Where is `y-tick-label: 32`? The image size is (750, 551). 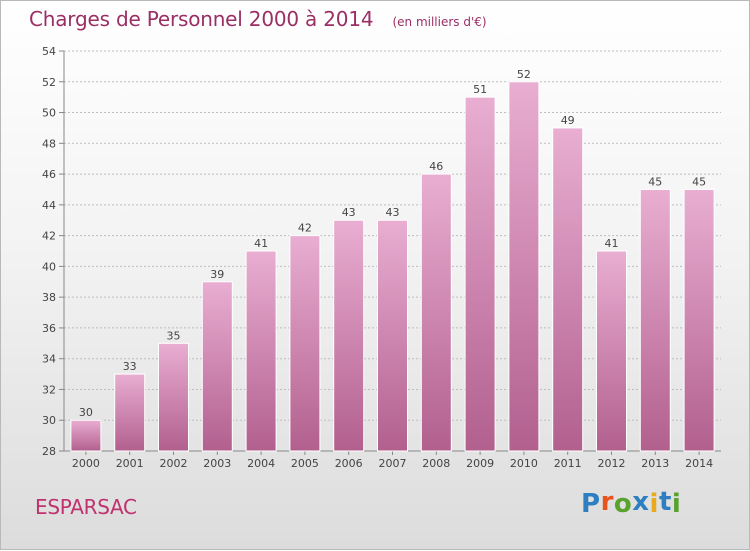 y-tick-label: 32 is located at coordinates (49, 389).